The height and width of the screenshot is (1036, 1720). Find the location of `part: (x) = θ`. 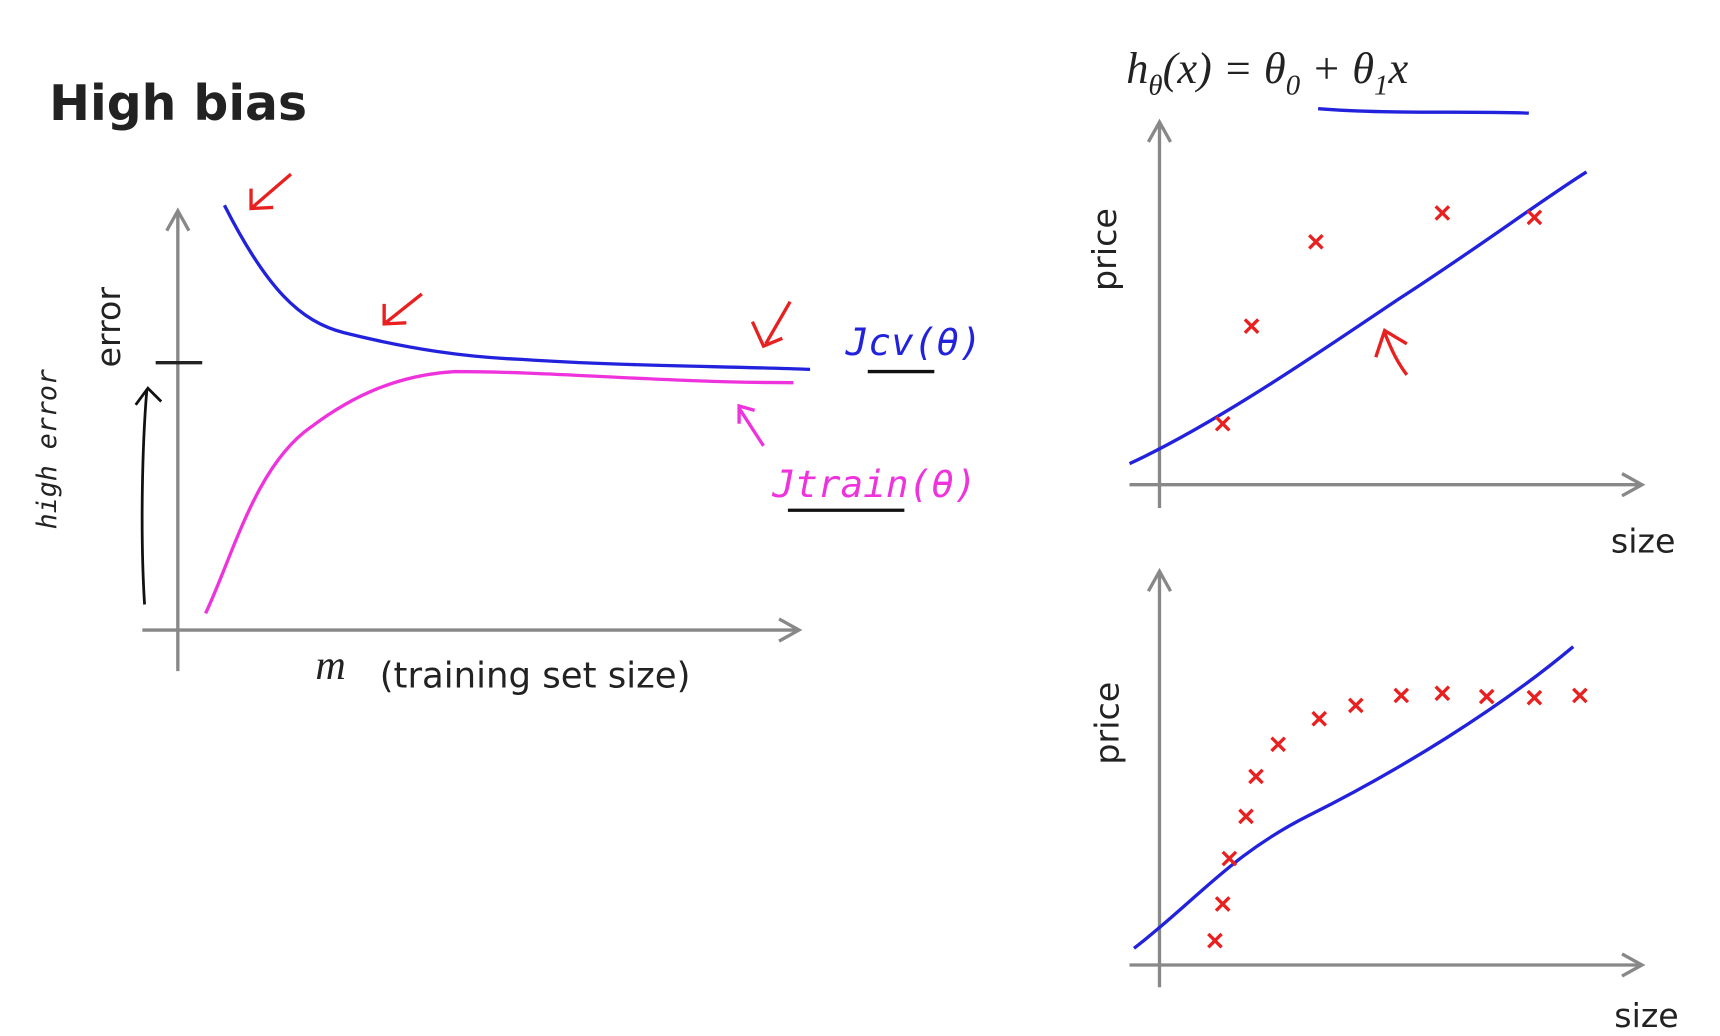

part: (x) = θ is located at coordinates (1224, 68).